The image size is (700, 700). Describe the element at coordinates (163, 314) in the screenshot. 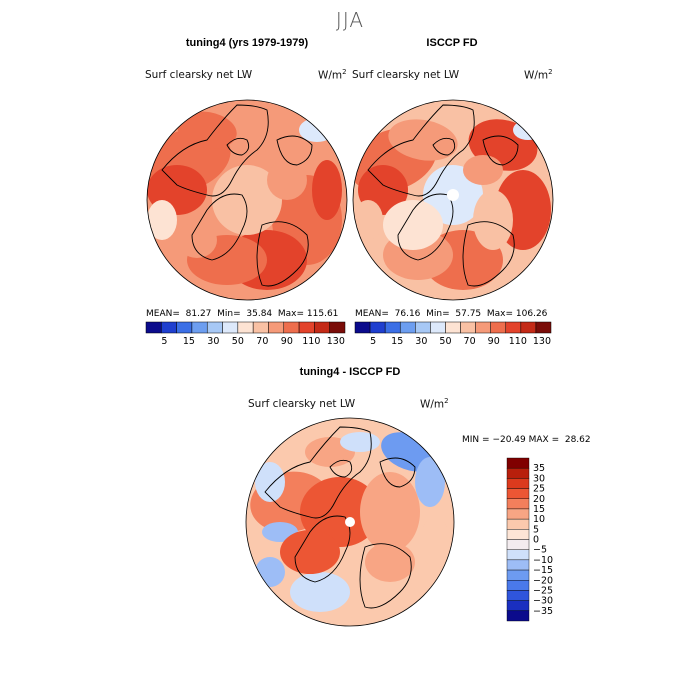

I see `model-mean-label: MEAN=` at that location.